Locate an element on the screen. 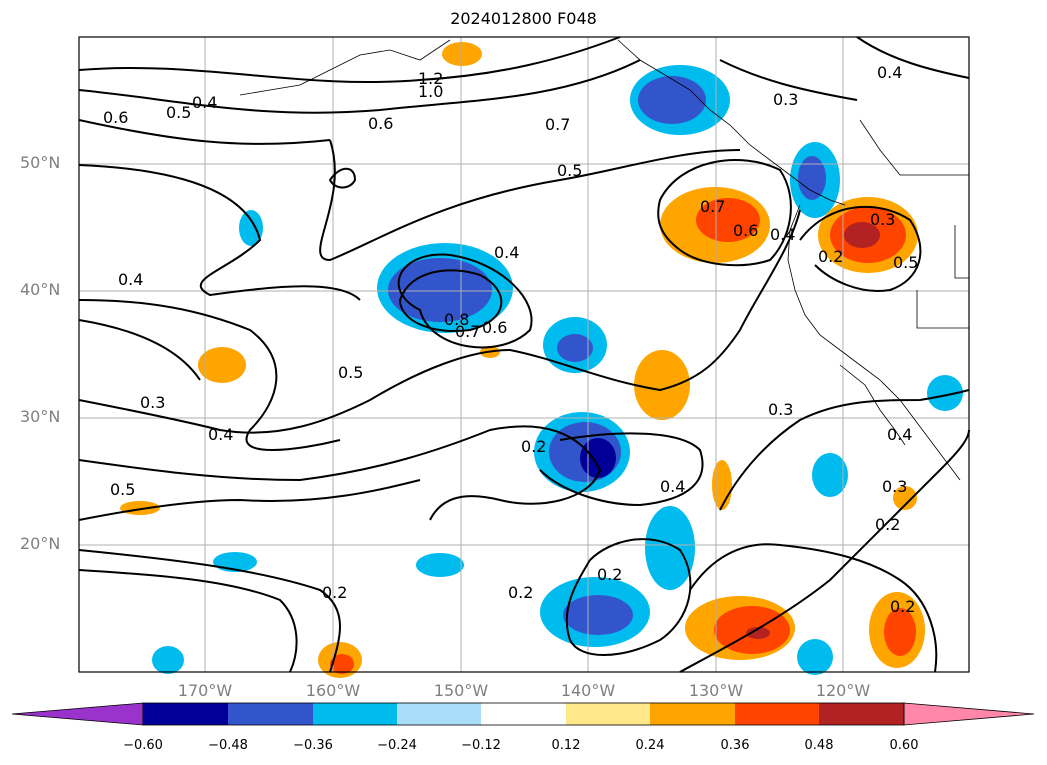  lat-label: 20°N is located at coordinates (40, 543).